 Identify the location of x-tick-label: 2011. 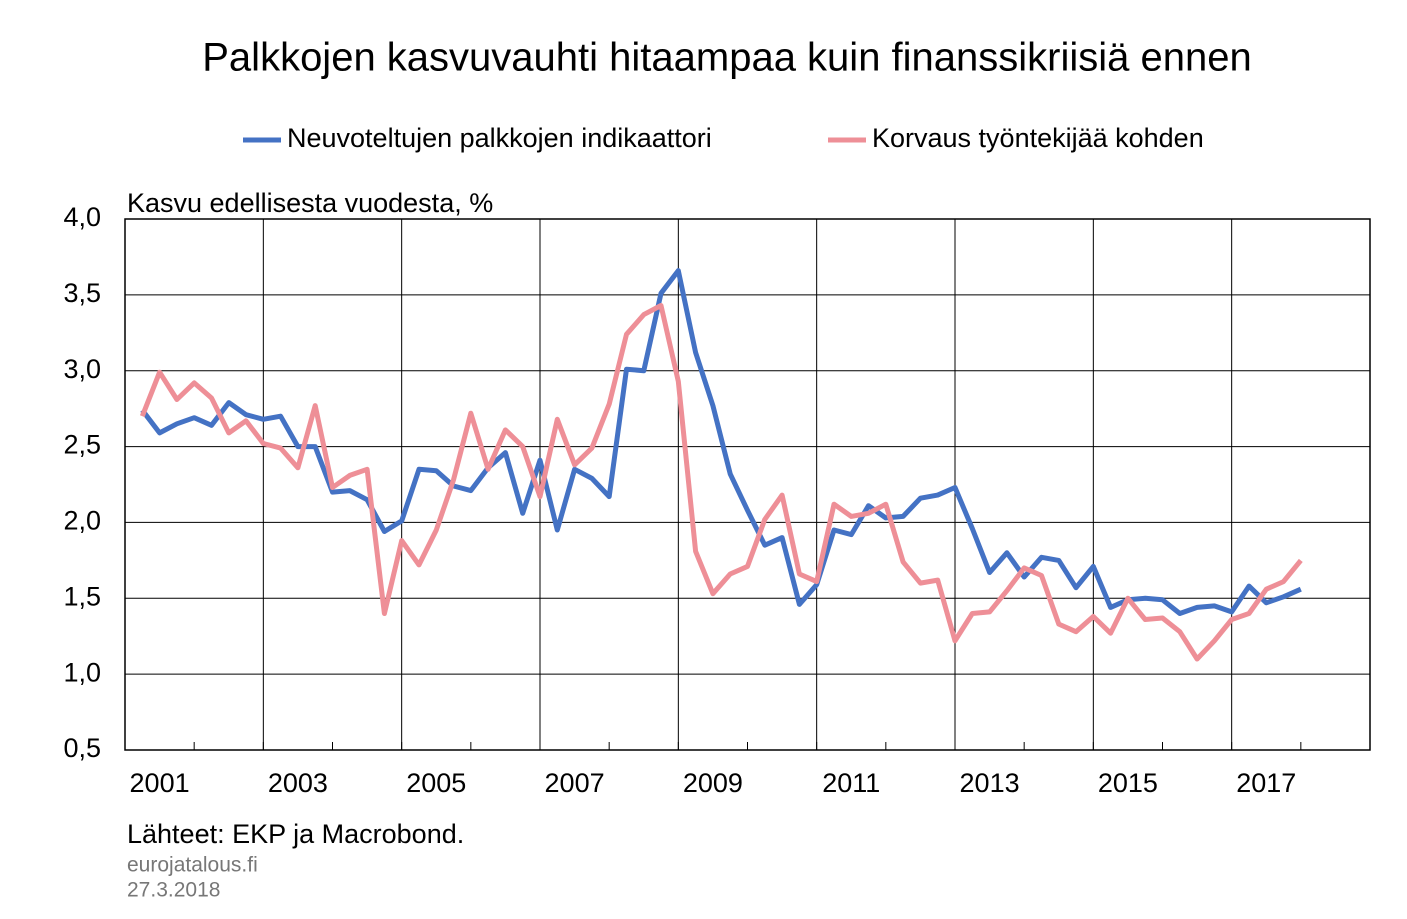
(851, 783).